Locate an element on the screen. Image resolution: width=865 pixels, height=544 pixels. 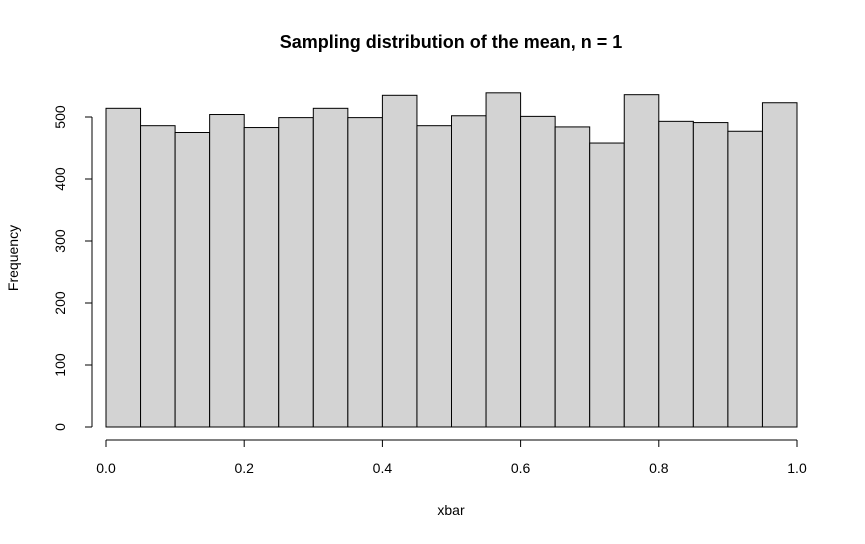
x-axis: 0.0 0.2 0.4 0.6 0.8 1.0 is located at coordinates (451, 457).